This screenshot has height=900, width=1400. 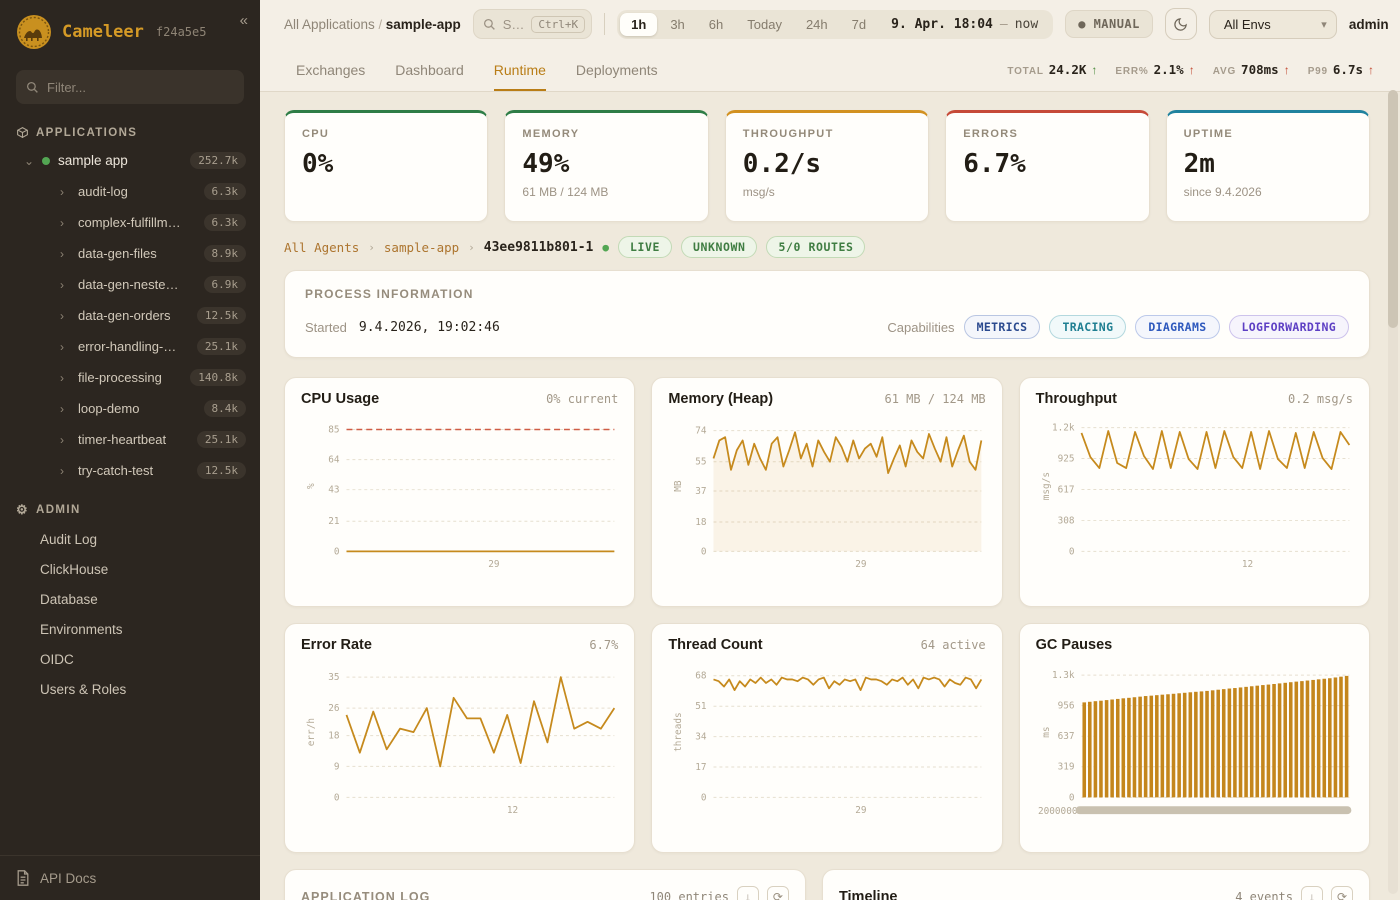 I want to click on chart-title: Error Rate, so click(x=336, y=645).